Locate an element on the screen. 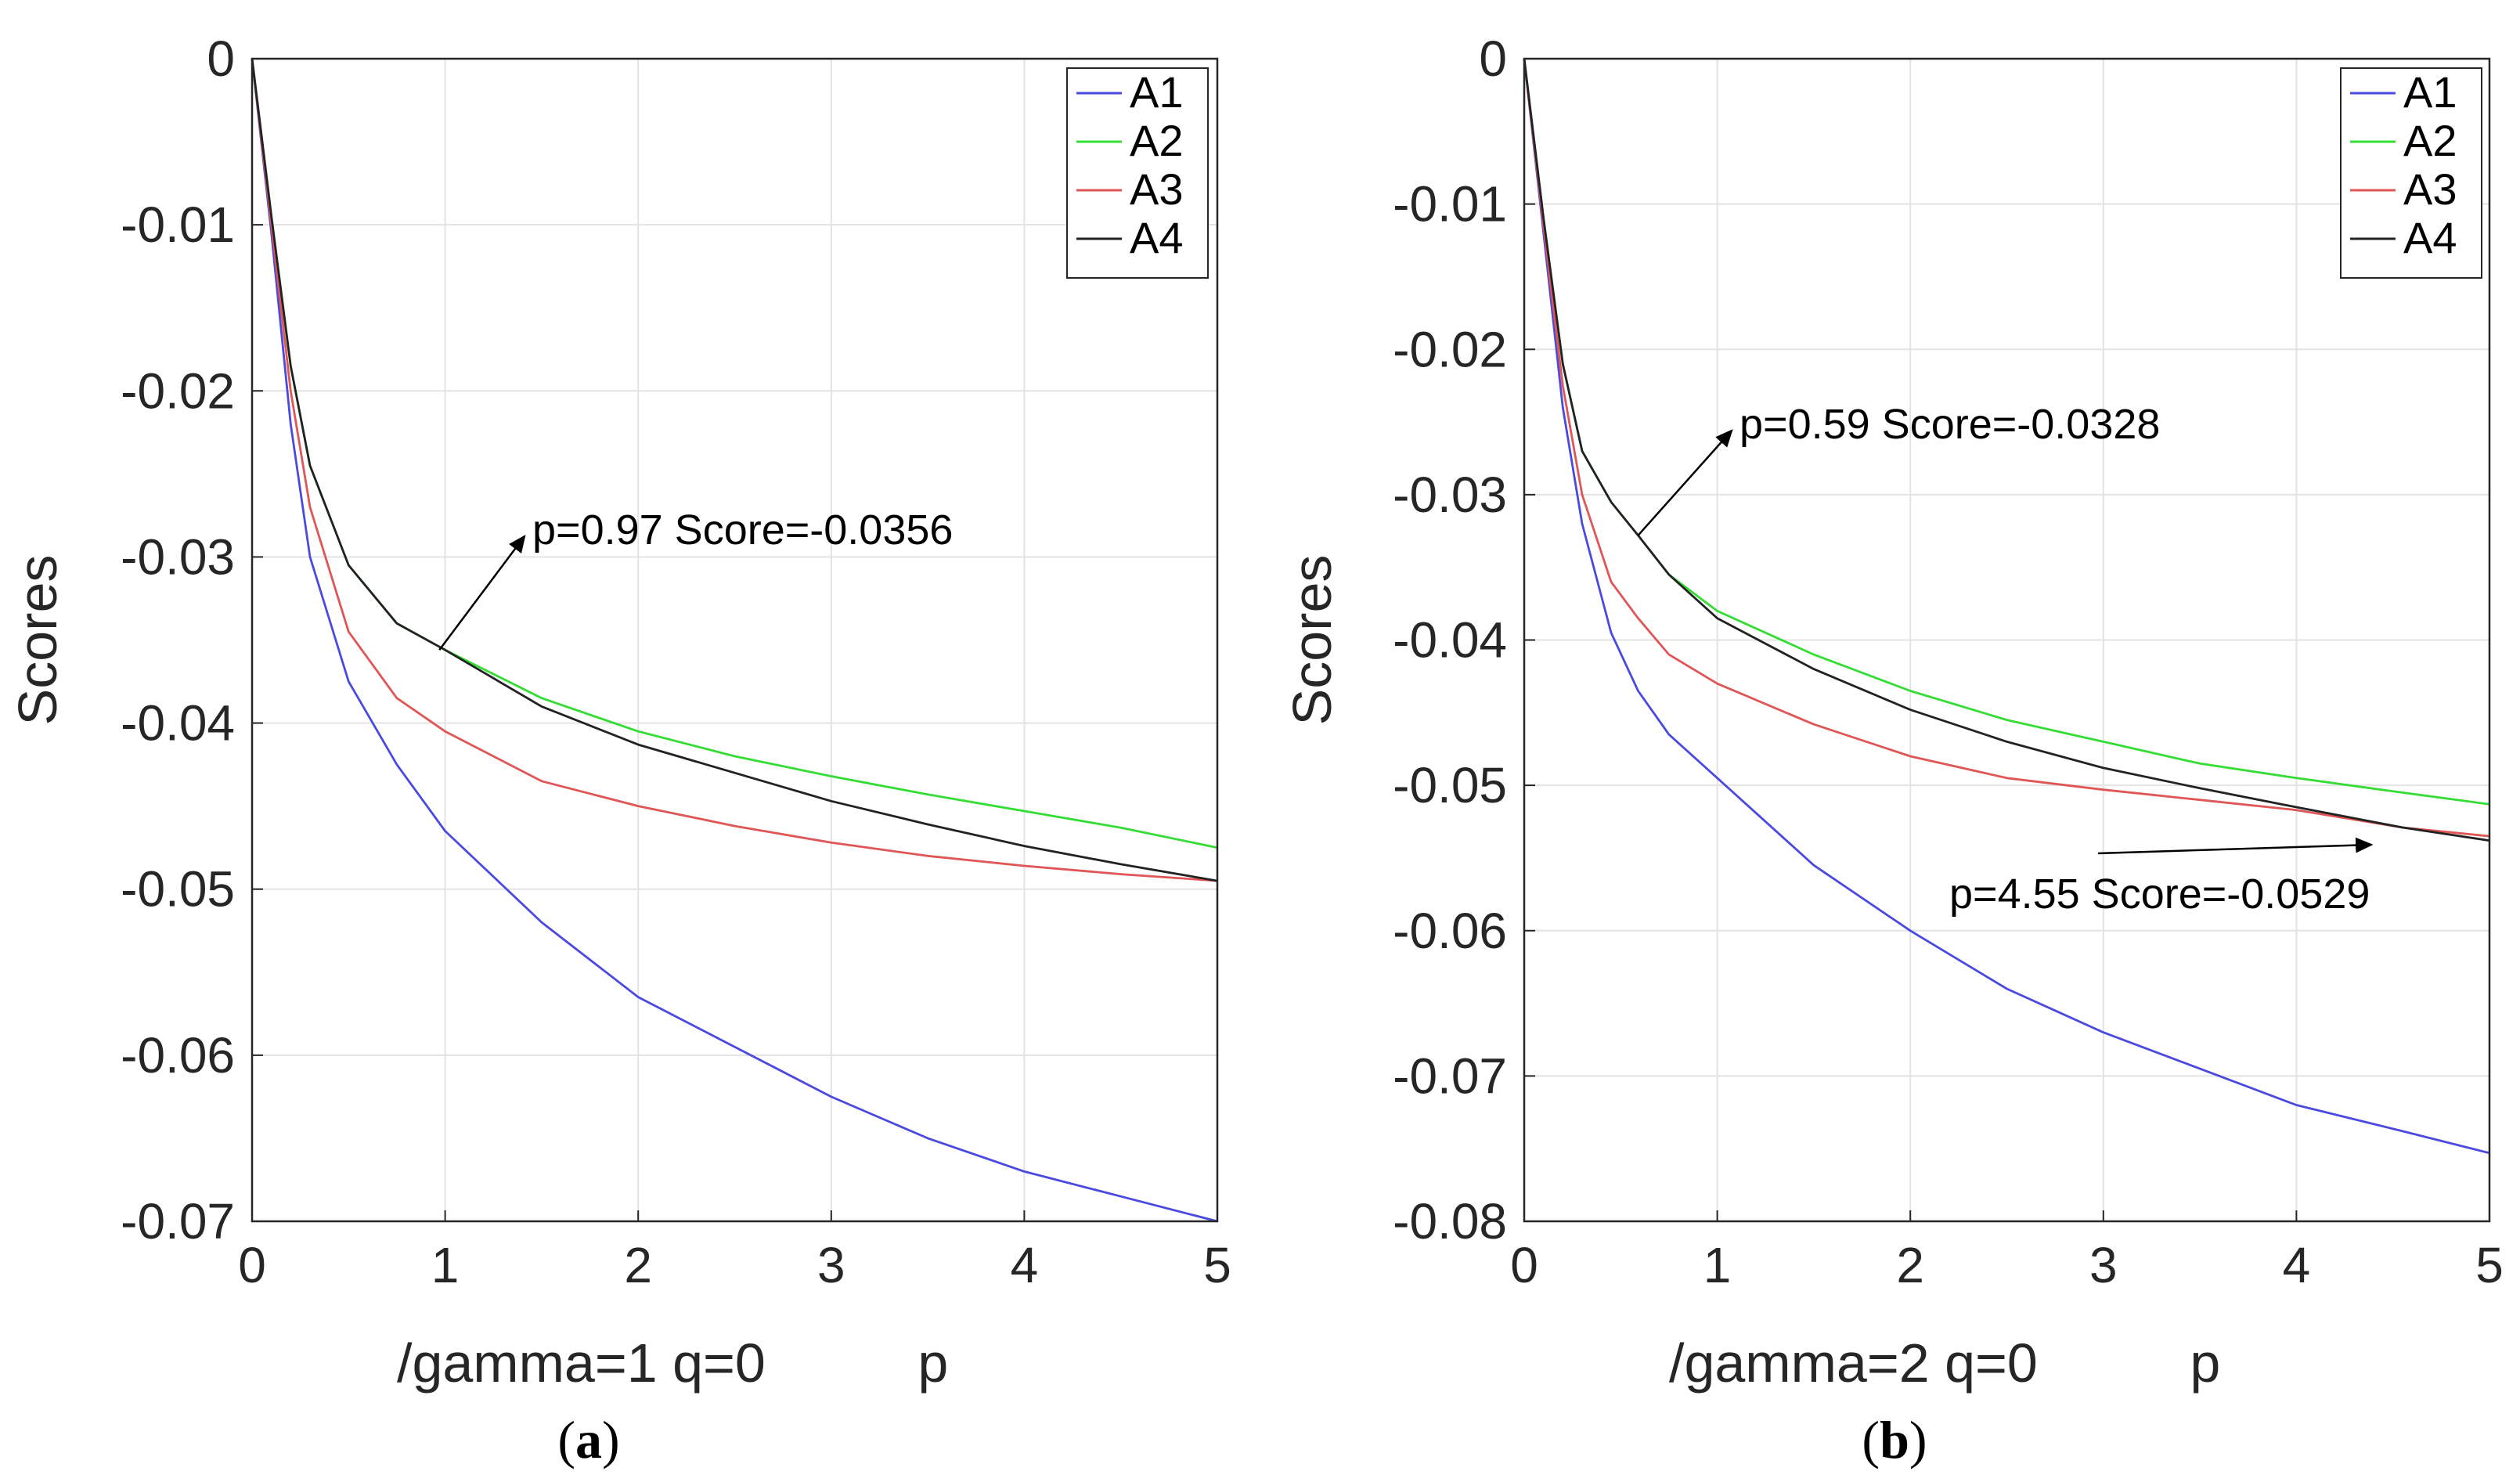 The width and height of the screenshot is (2520, 1482). x-axis-label: /gamma=1 q=0 p is located at coordinates (672, 1363).